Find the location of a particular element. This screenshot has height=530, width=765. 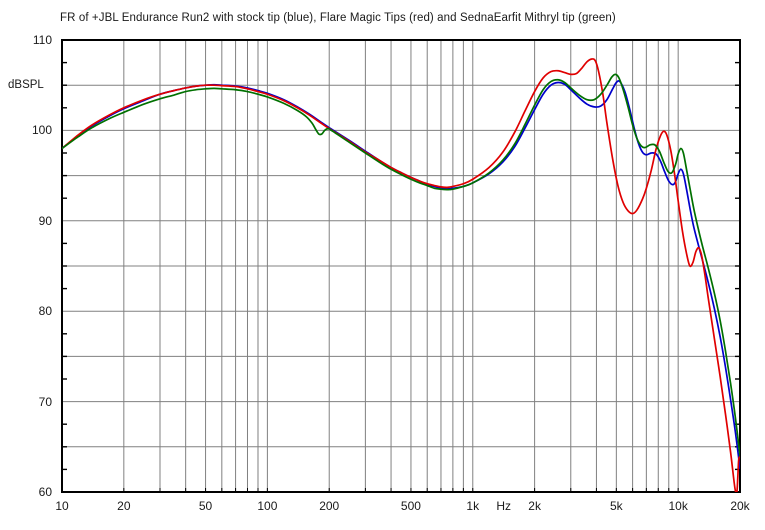

x-tick-5k: 5k is located at coordinates (616, 506).